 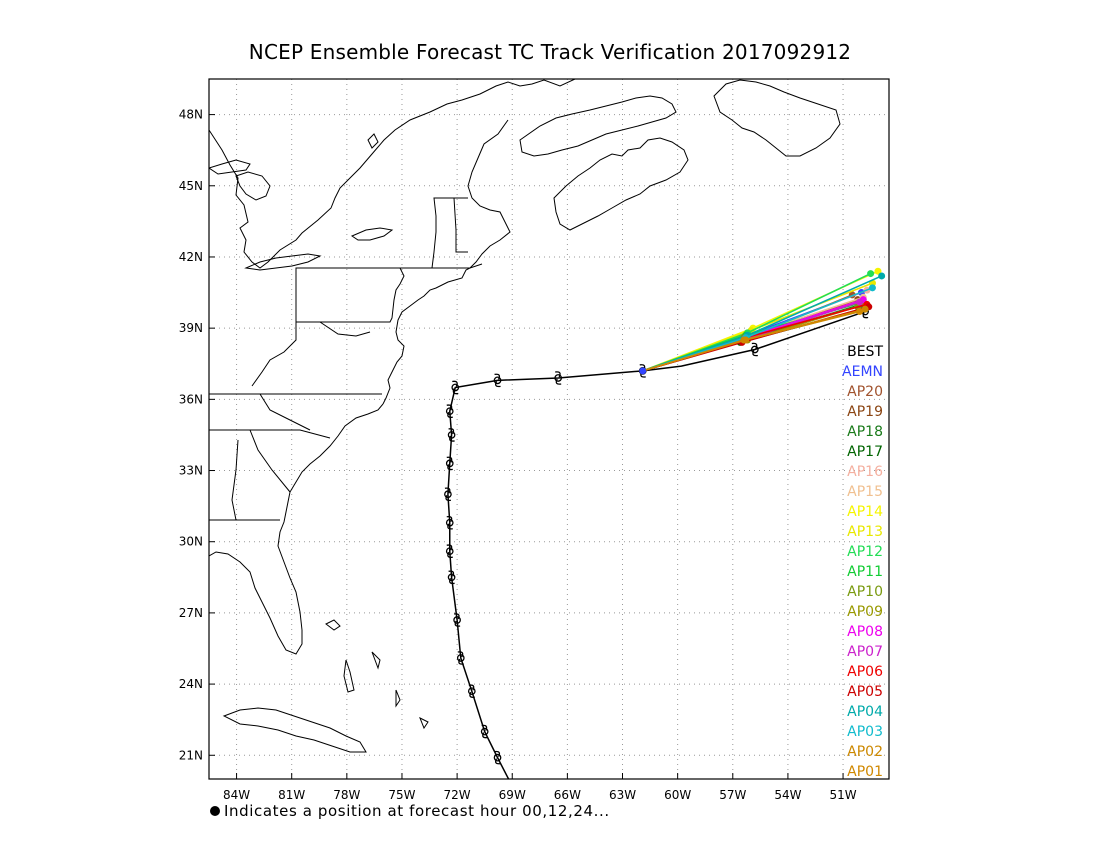 I want to click on y-tick-label: 24N, so click(x=191, y=684).